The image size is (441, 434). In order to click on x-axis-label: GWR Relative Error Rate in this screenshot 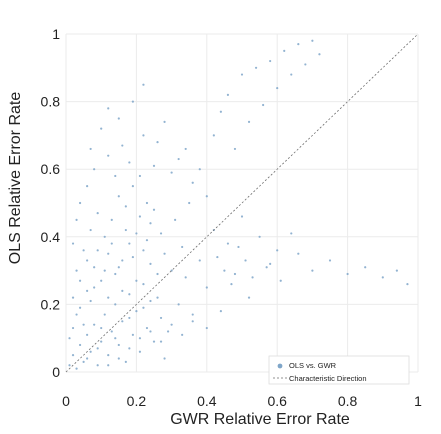, I will do `click(260, 419)`.